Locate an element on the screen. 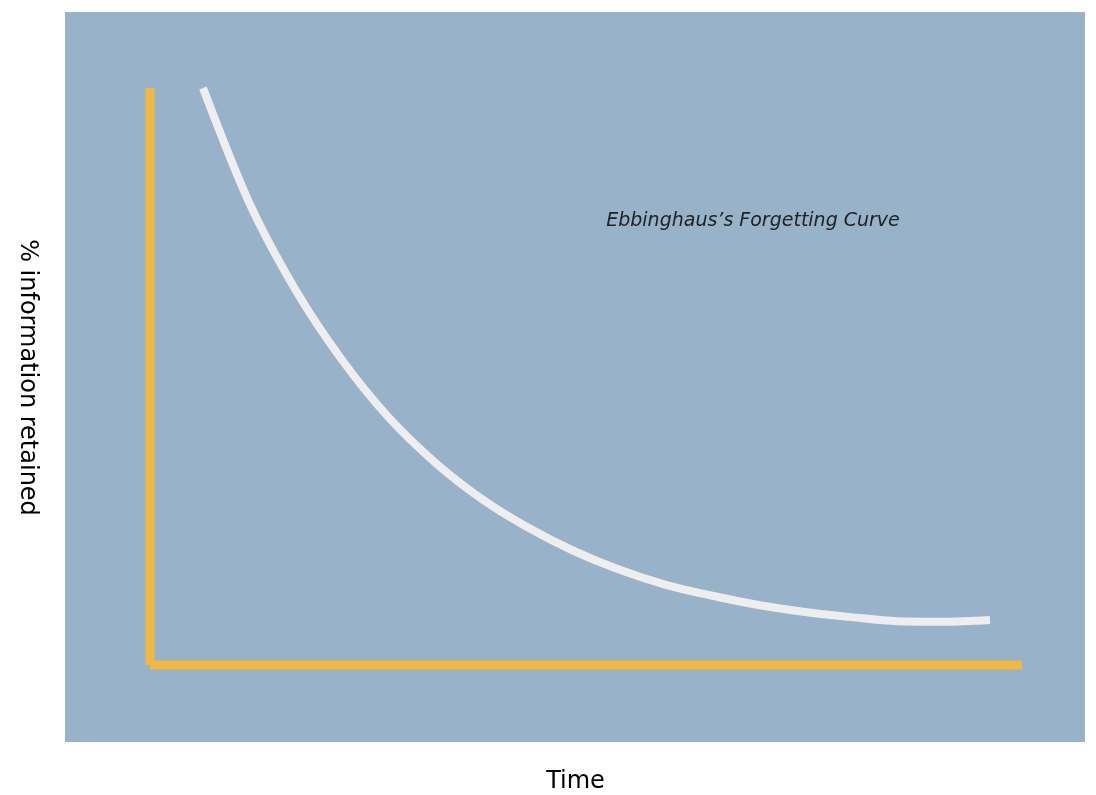 The height and width of the screenshot is (795, 1096). annotation: Ebbinghaus’s Forgetting Curve is located at coordinates (753, 219).